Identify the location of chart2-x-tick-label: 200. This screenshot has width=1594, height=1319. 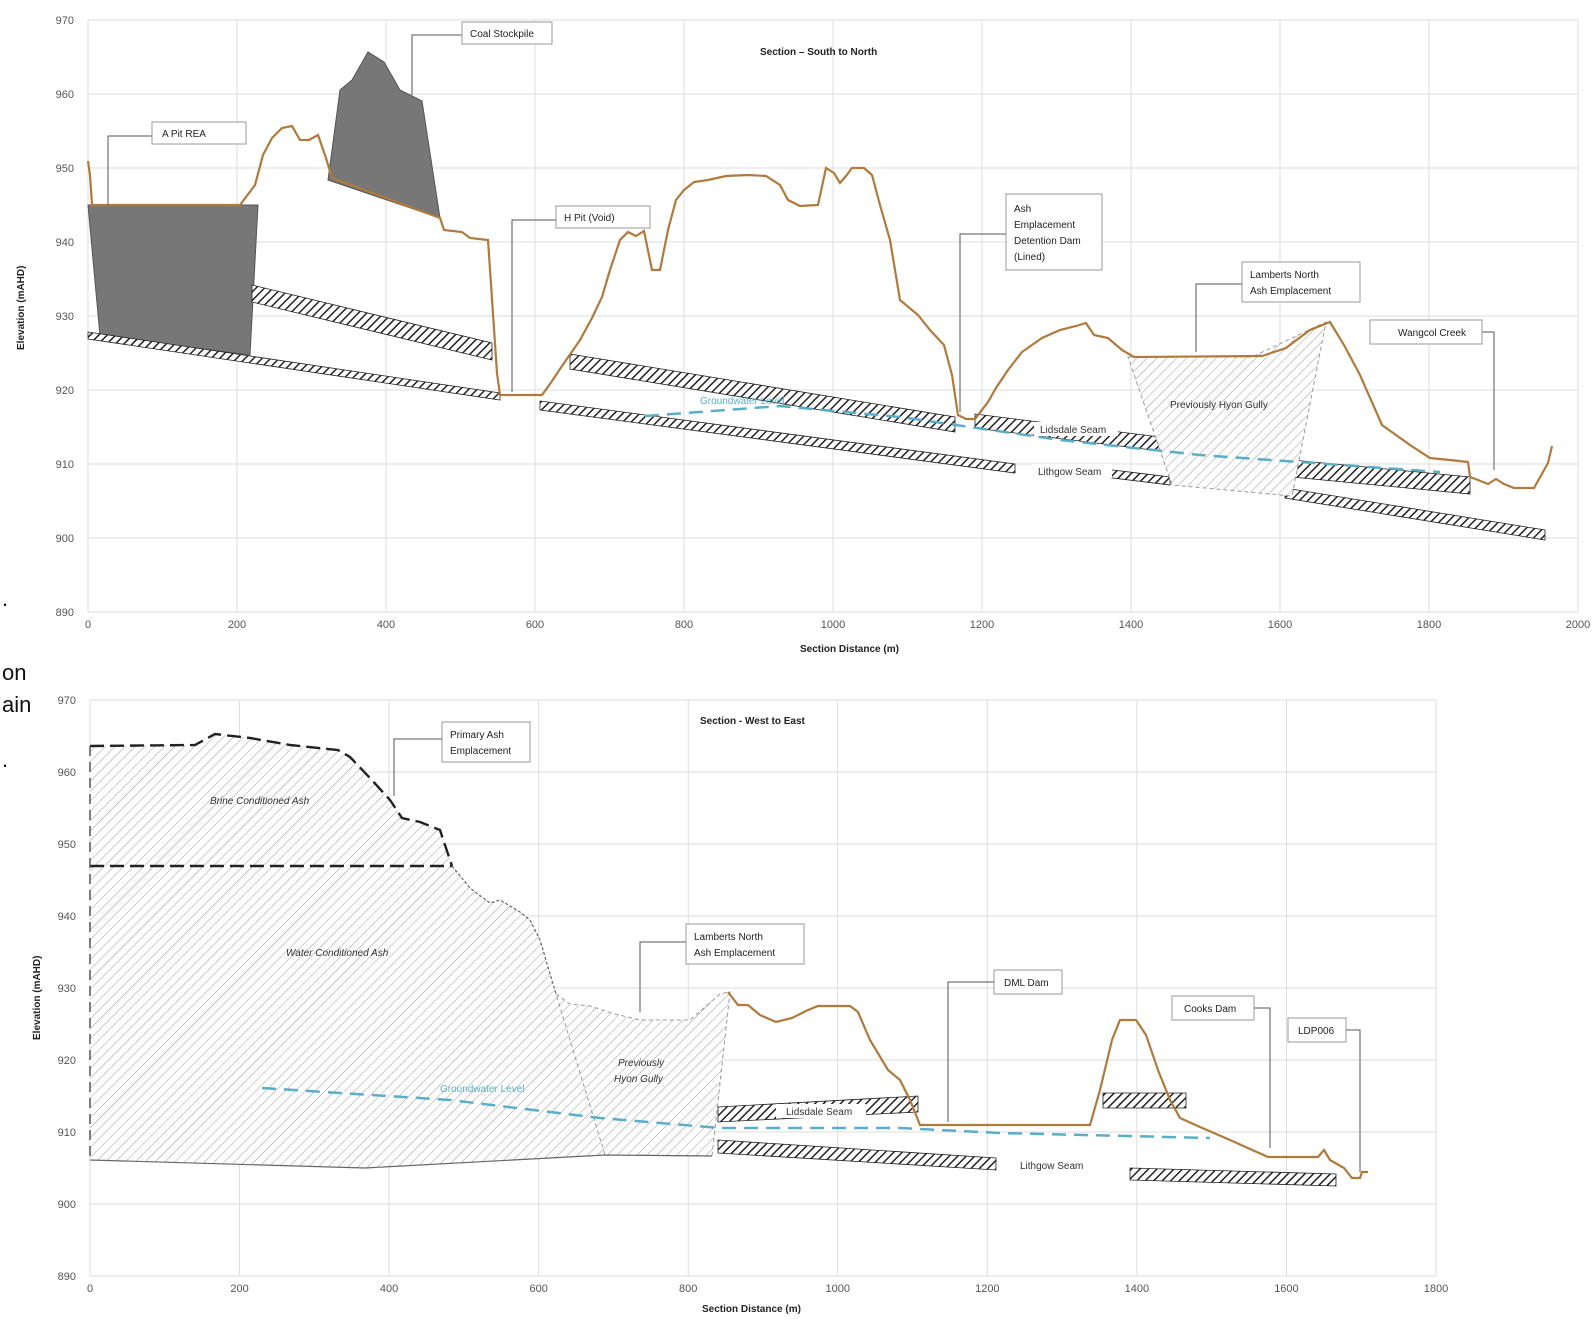
(239, 1289).